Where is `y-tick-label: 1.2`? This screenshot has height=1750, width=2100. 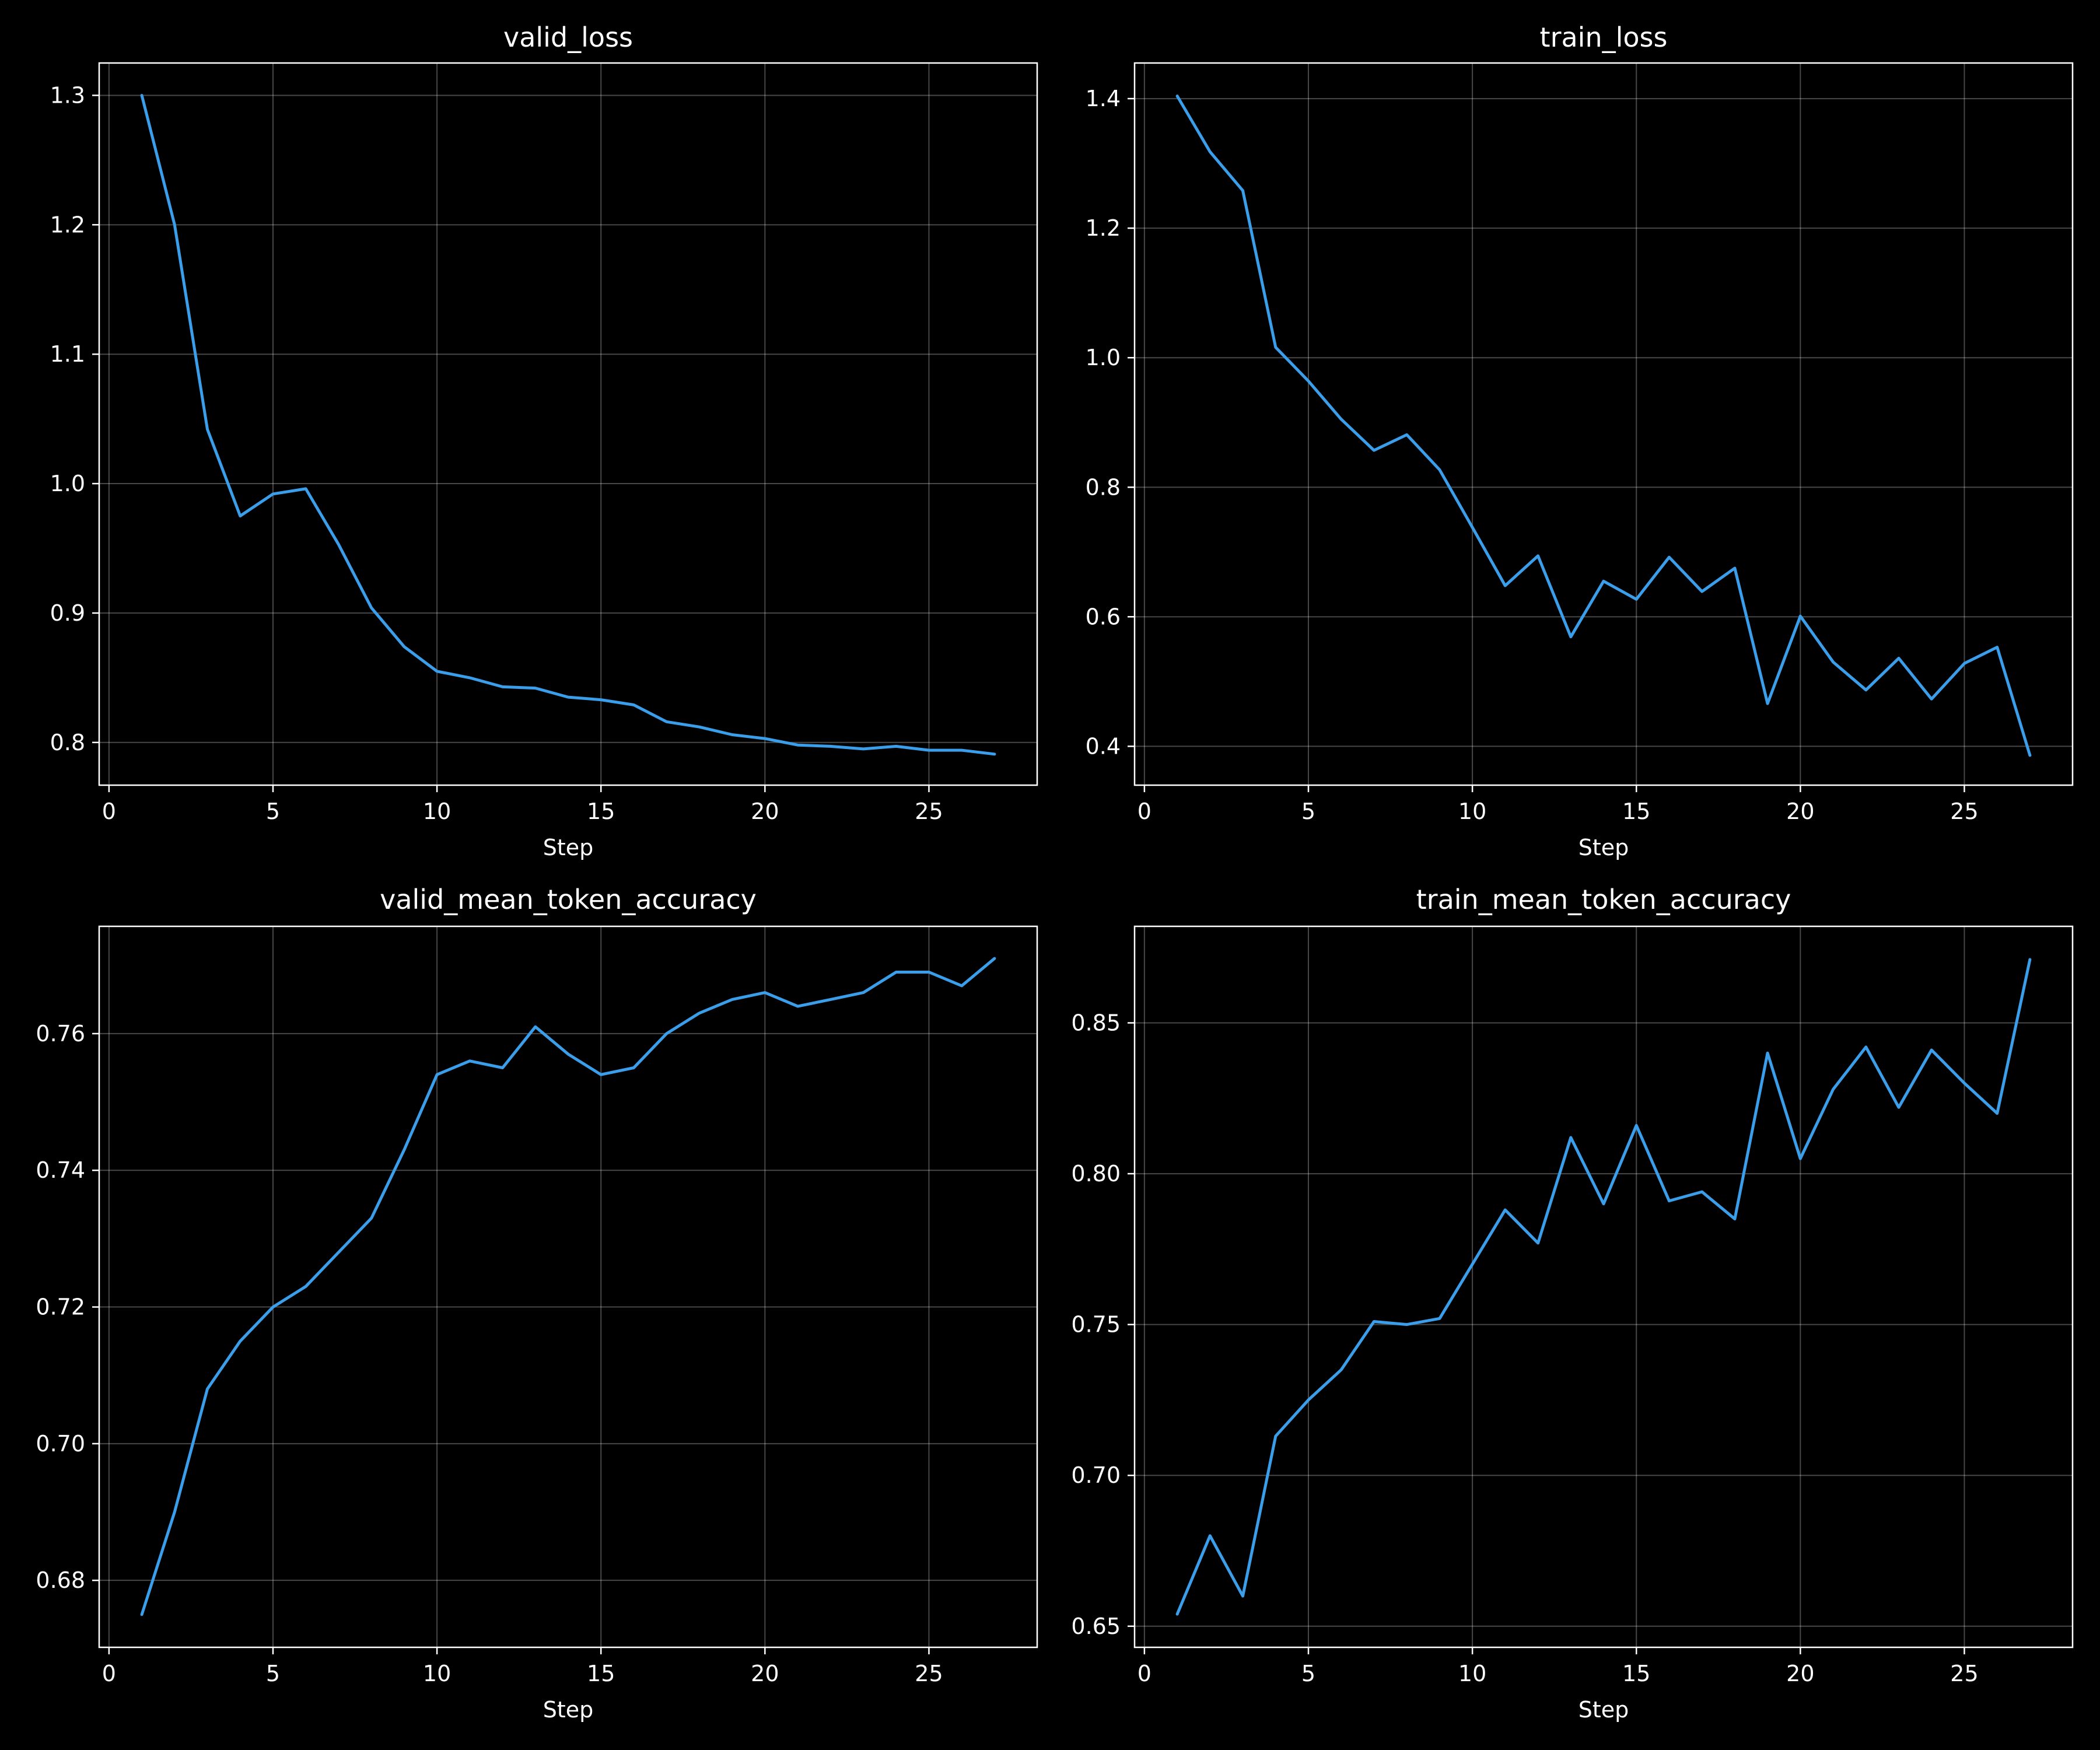 y-tick-label: 1.2 is located at coordinates (1103, 228).